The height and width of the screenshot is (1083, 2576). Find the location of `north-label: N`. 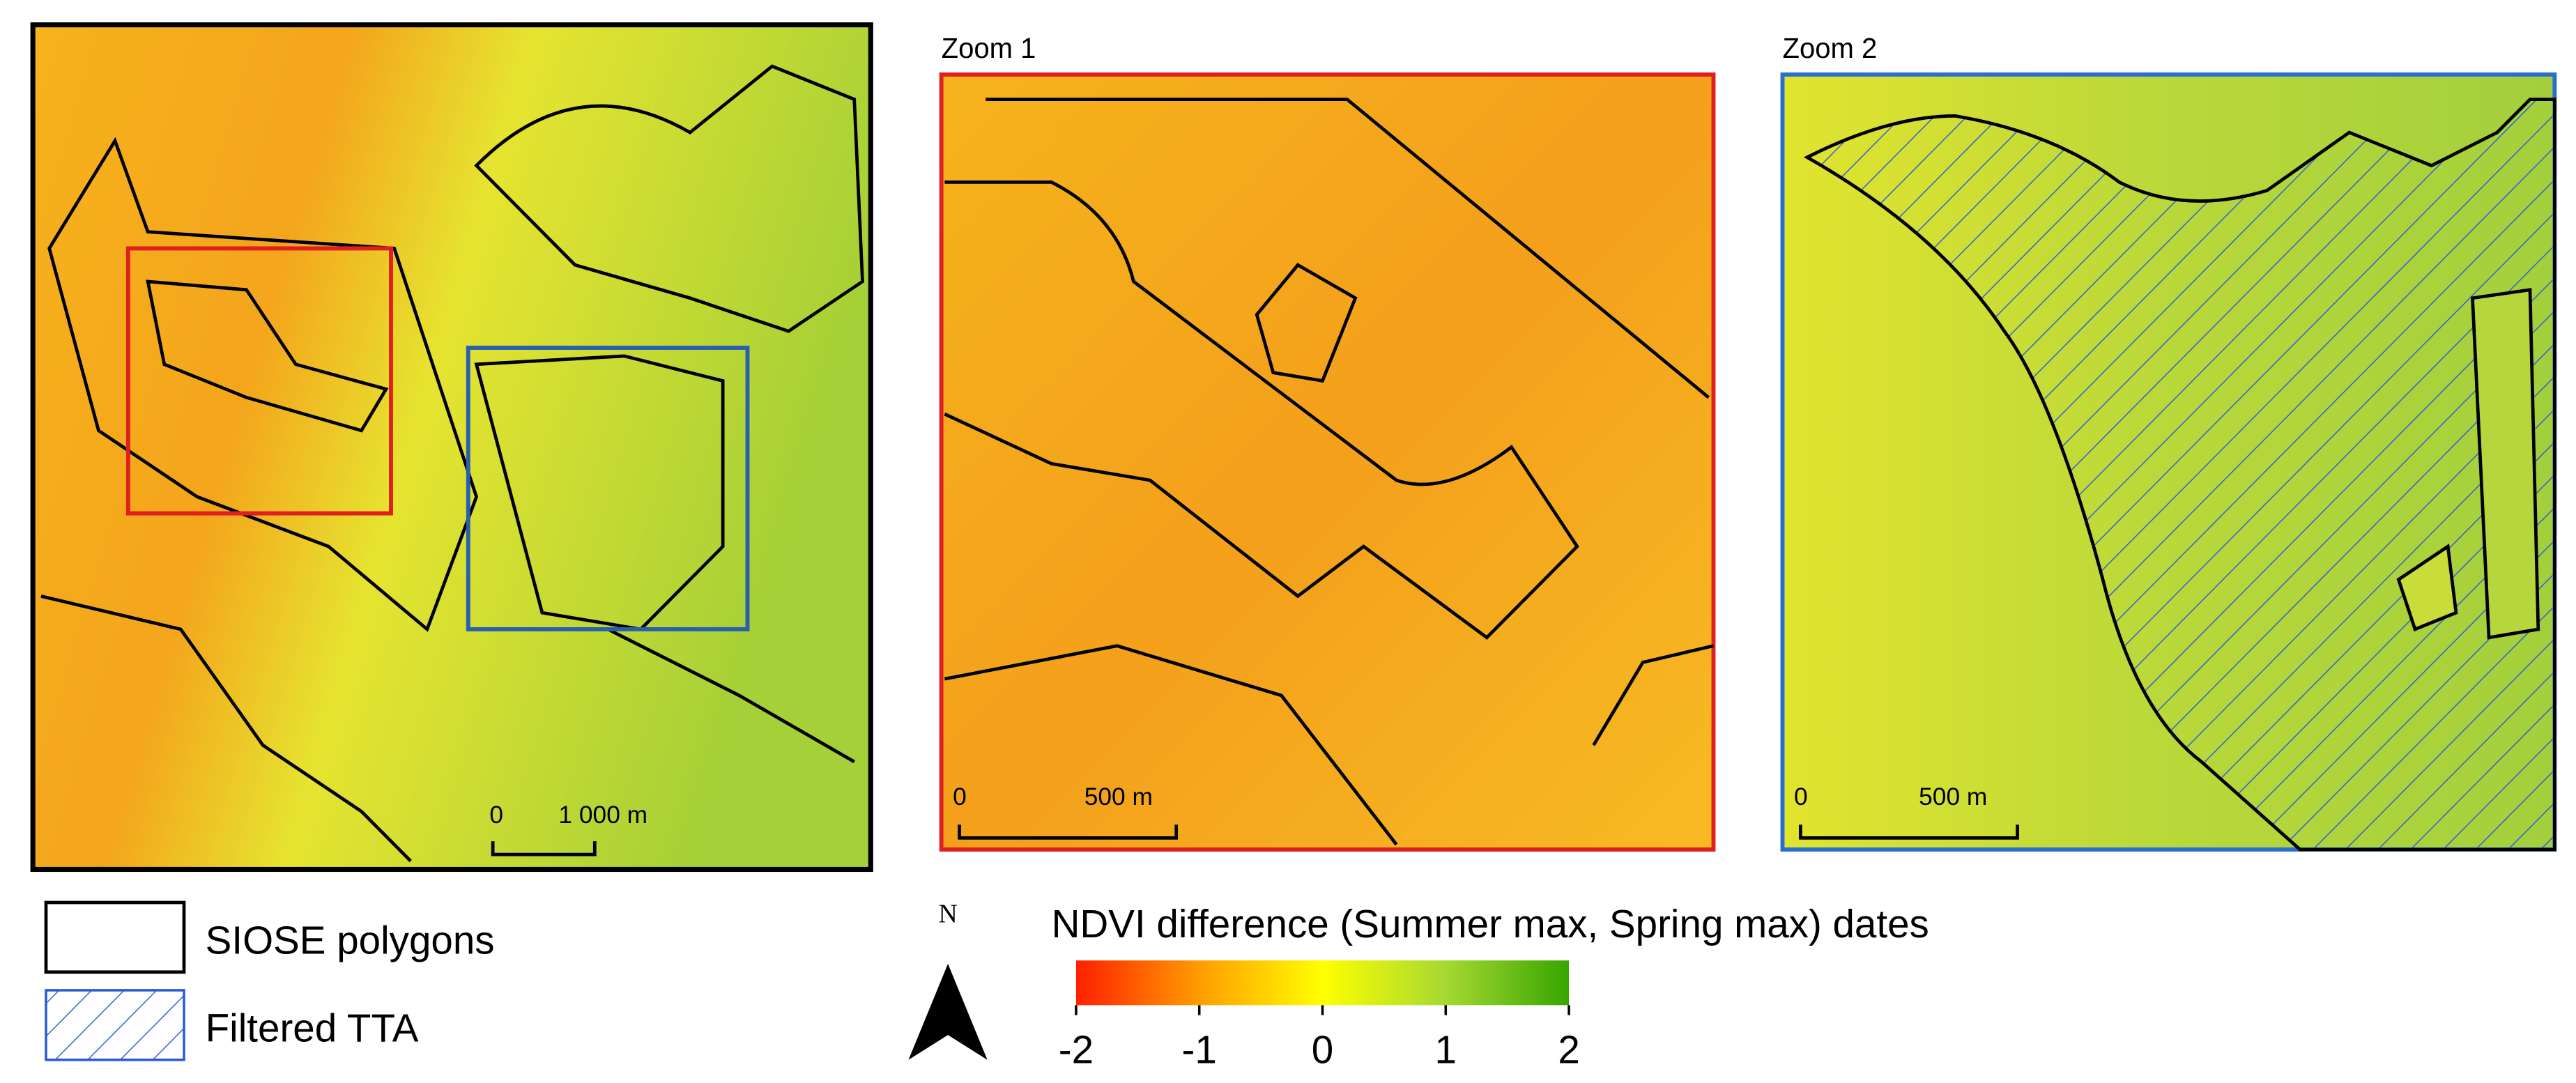

north-label: N is located at coordinates (947, 914).